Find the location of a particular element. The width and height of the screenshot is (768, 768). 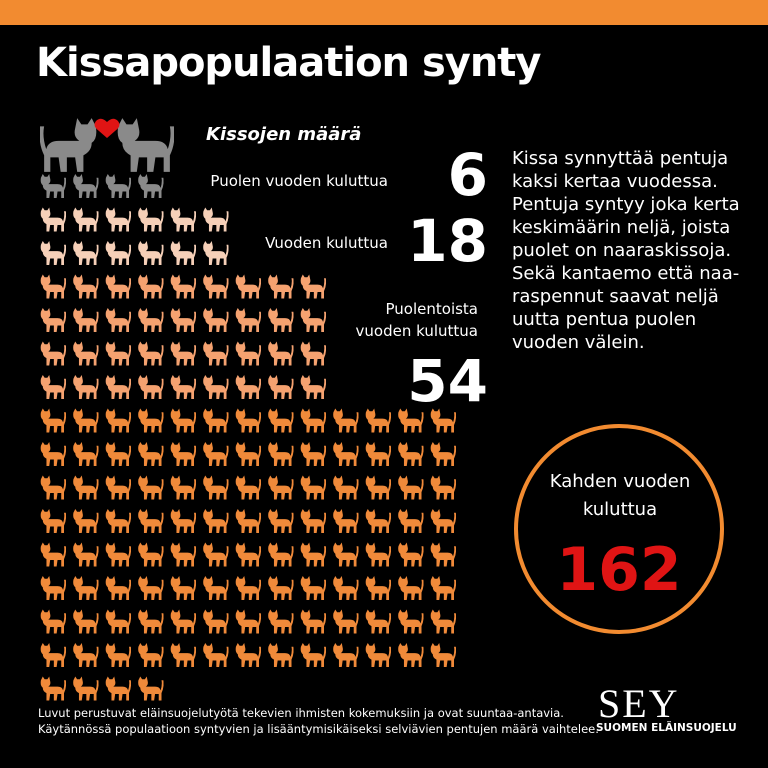

stage-label: Kahden vuoden kuluttua is located at coordinates (620, 495).